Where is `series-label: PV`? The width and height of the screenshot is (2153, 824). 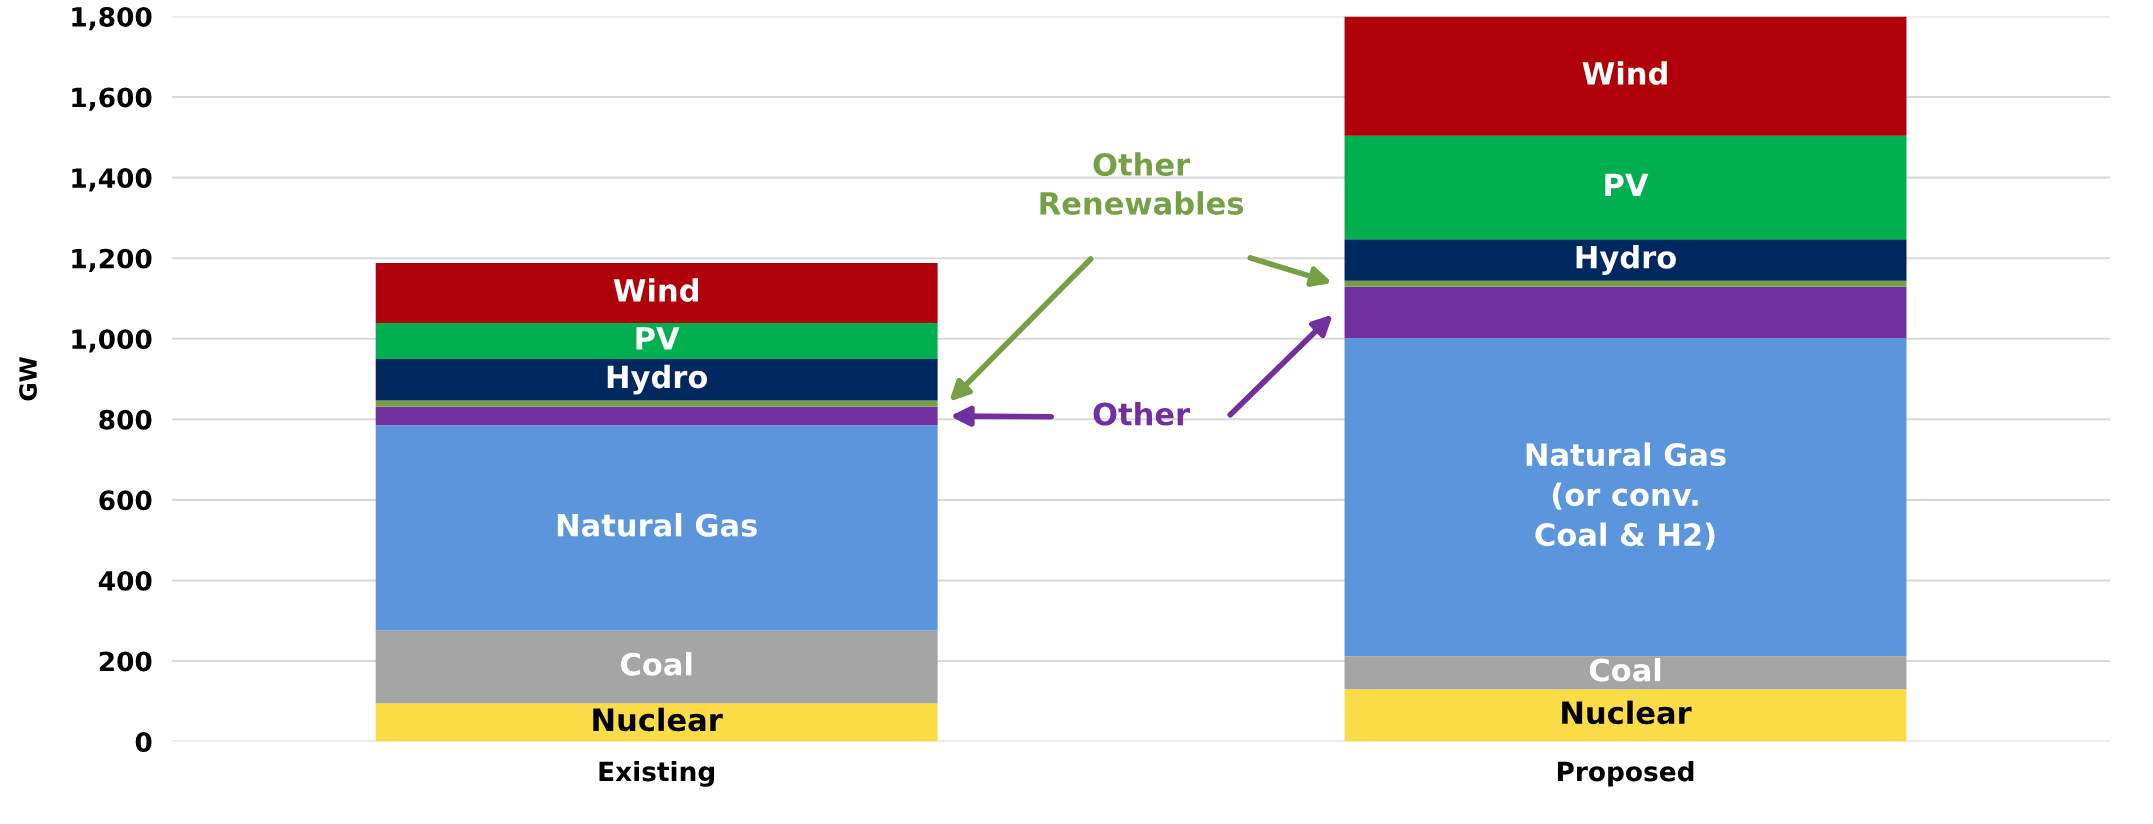
series-label: PV is located at coordinates (658, 338).